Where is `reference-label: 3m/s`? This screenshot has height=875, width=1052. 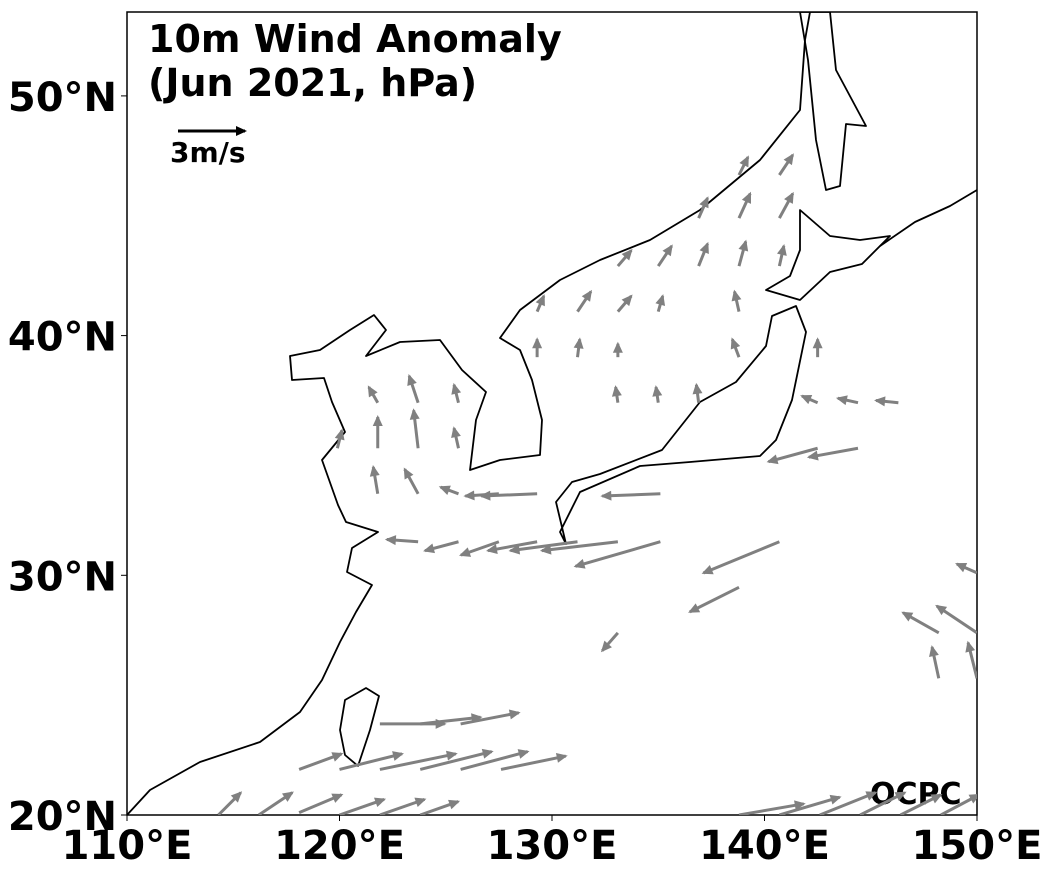
reference-label: 3m/s is located at coordinates (208, 152).